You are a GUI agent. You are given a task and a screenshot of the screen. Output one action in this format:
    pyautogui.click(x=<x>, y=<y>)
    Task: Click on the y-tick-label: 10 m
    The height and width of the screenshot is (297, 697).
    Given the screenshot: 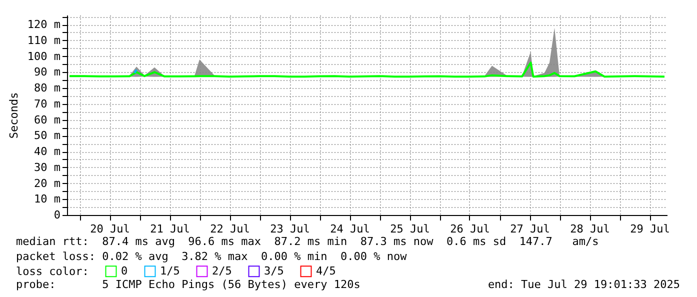 What is the action you would take?
    pyautogui.click(x=47, y=199)
    